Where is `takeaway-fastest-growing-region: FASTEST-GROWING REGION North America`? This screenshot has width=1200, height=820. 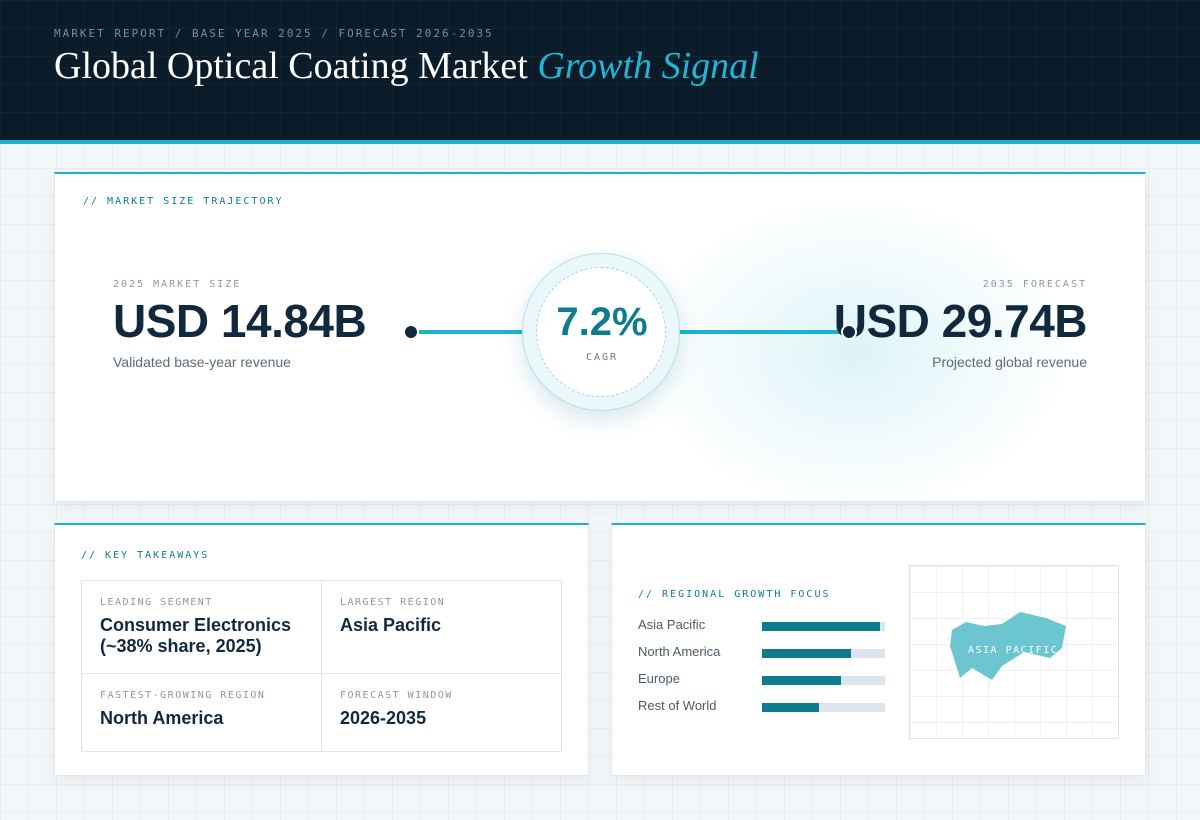
takeaway-fastest-growing-region: FASTEST-GROWING REGION North America is located at coordinates (202, 712).